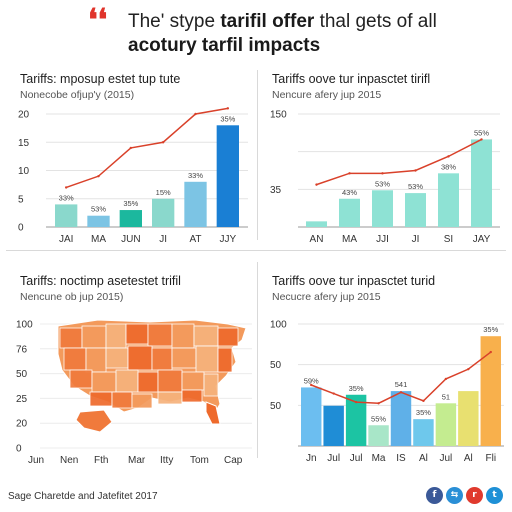  I want to click on twitter-icon: t, so click(494, 495).